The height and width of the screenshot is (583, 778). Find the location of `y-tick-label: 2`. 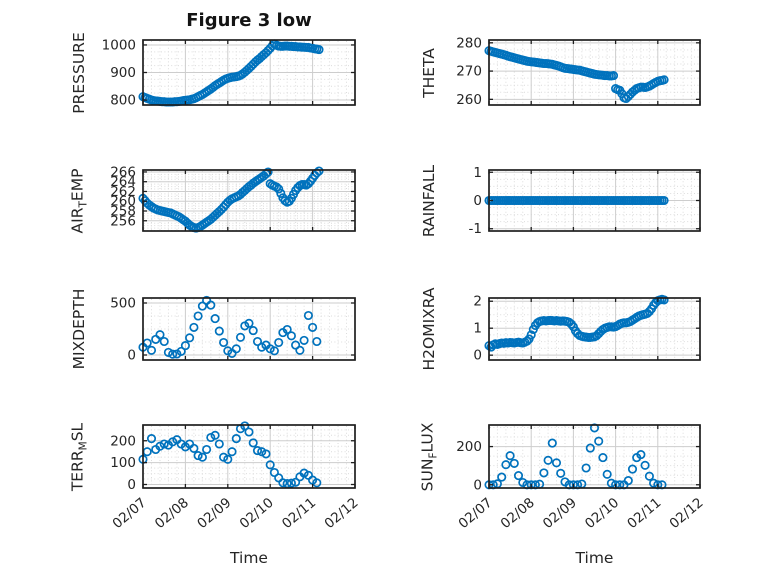

y-tick-label: 2 is located at coordinates (477, 302).